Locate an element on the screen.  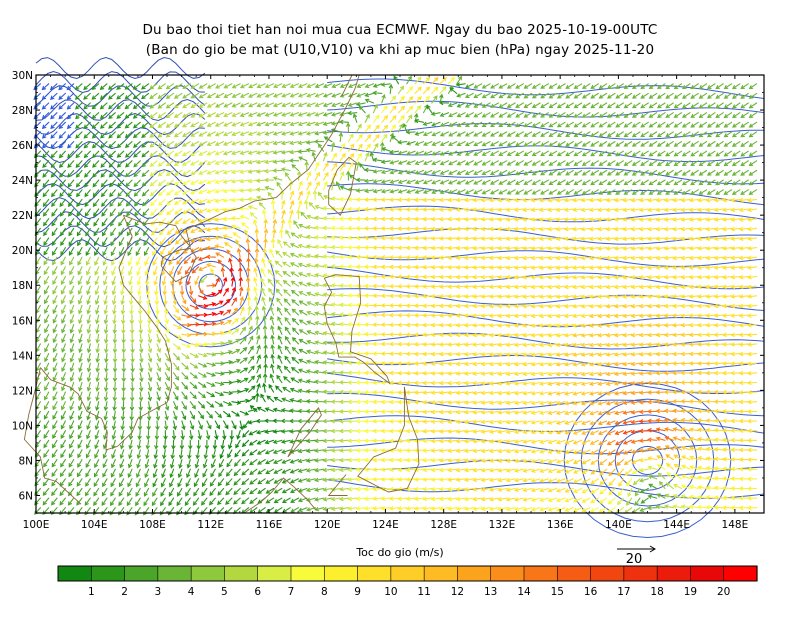
x-tick-label: 124E is located at coordinates (385, 525).